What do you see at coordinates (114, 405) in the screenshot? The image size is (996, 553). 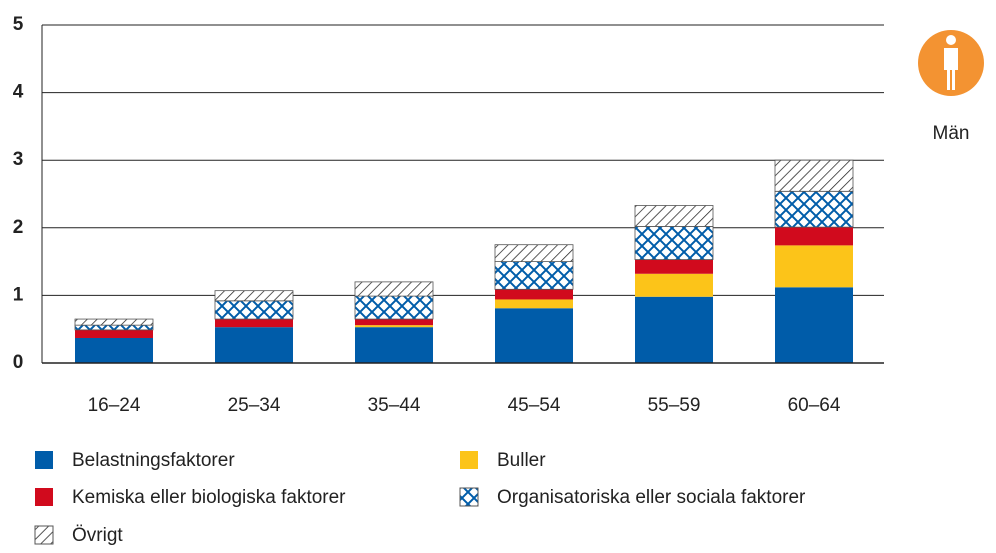 I see `x-tick-label: 16–24` at bounding box center [114, 405].